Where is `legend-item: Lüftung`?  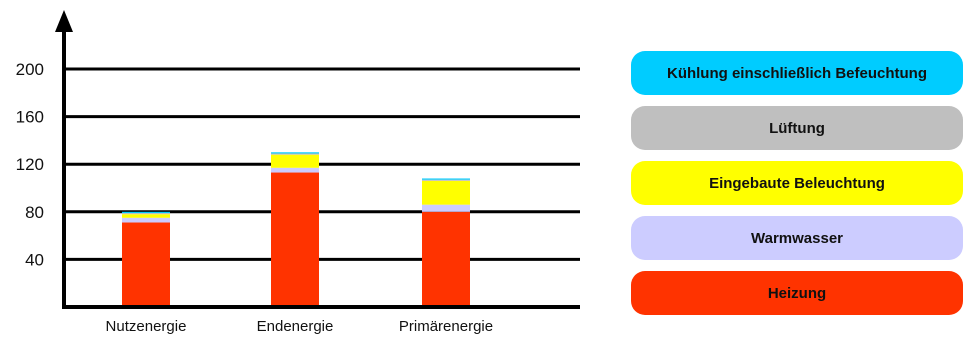 legend-item: Lüftung is located at coordinates (797, 128).